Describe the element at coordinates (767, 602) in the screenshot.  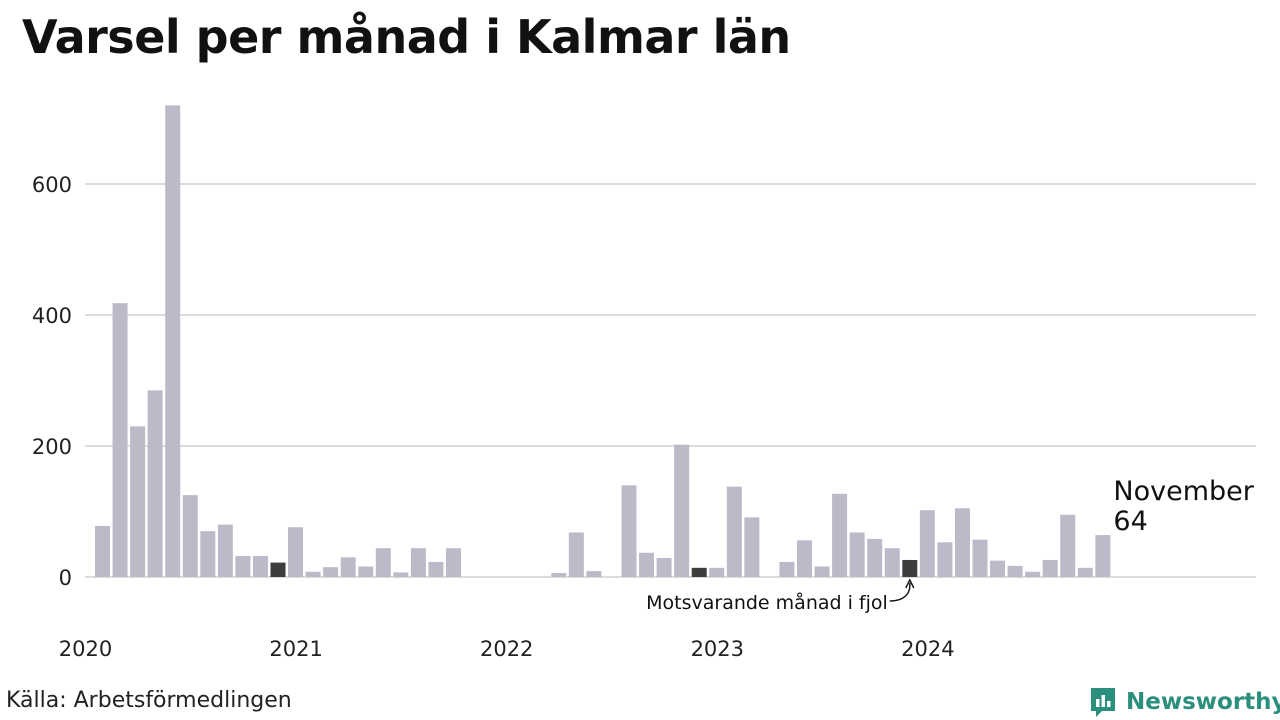
I see `annotation-previous-year: Motsvarande månad i fjol` at that location.